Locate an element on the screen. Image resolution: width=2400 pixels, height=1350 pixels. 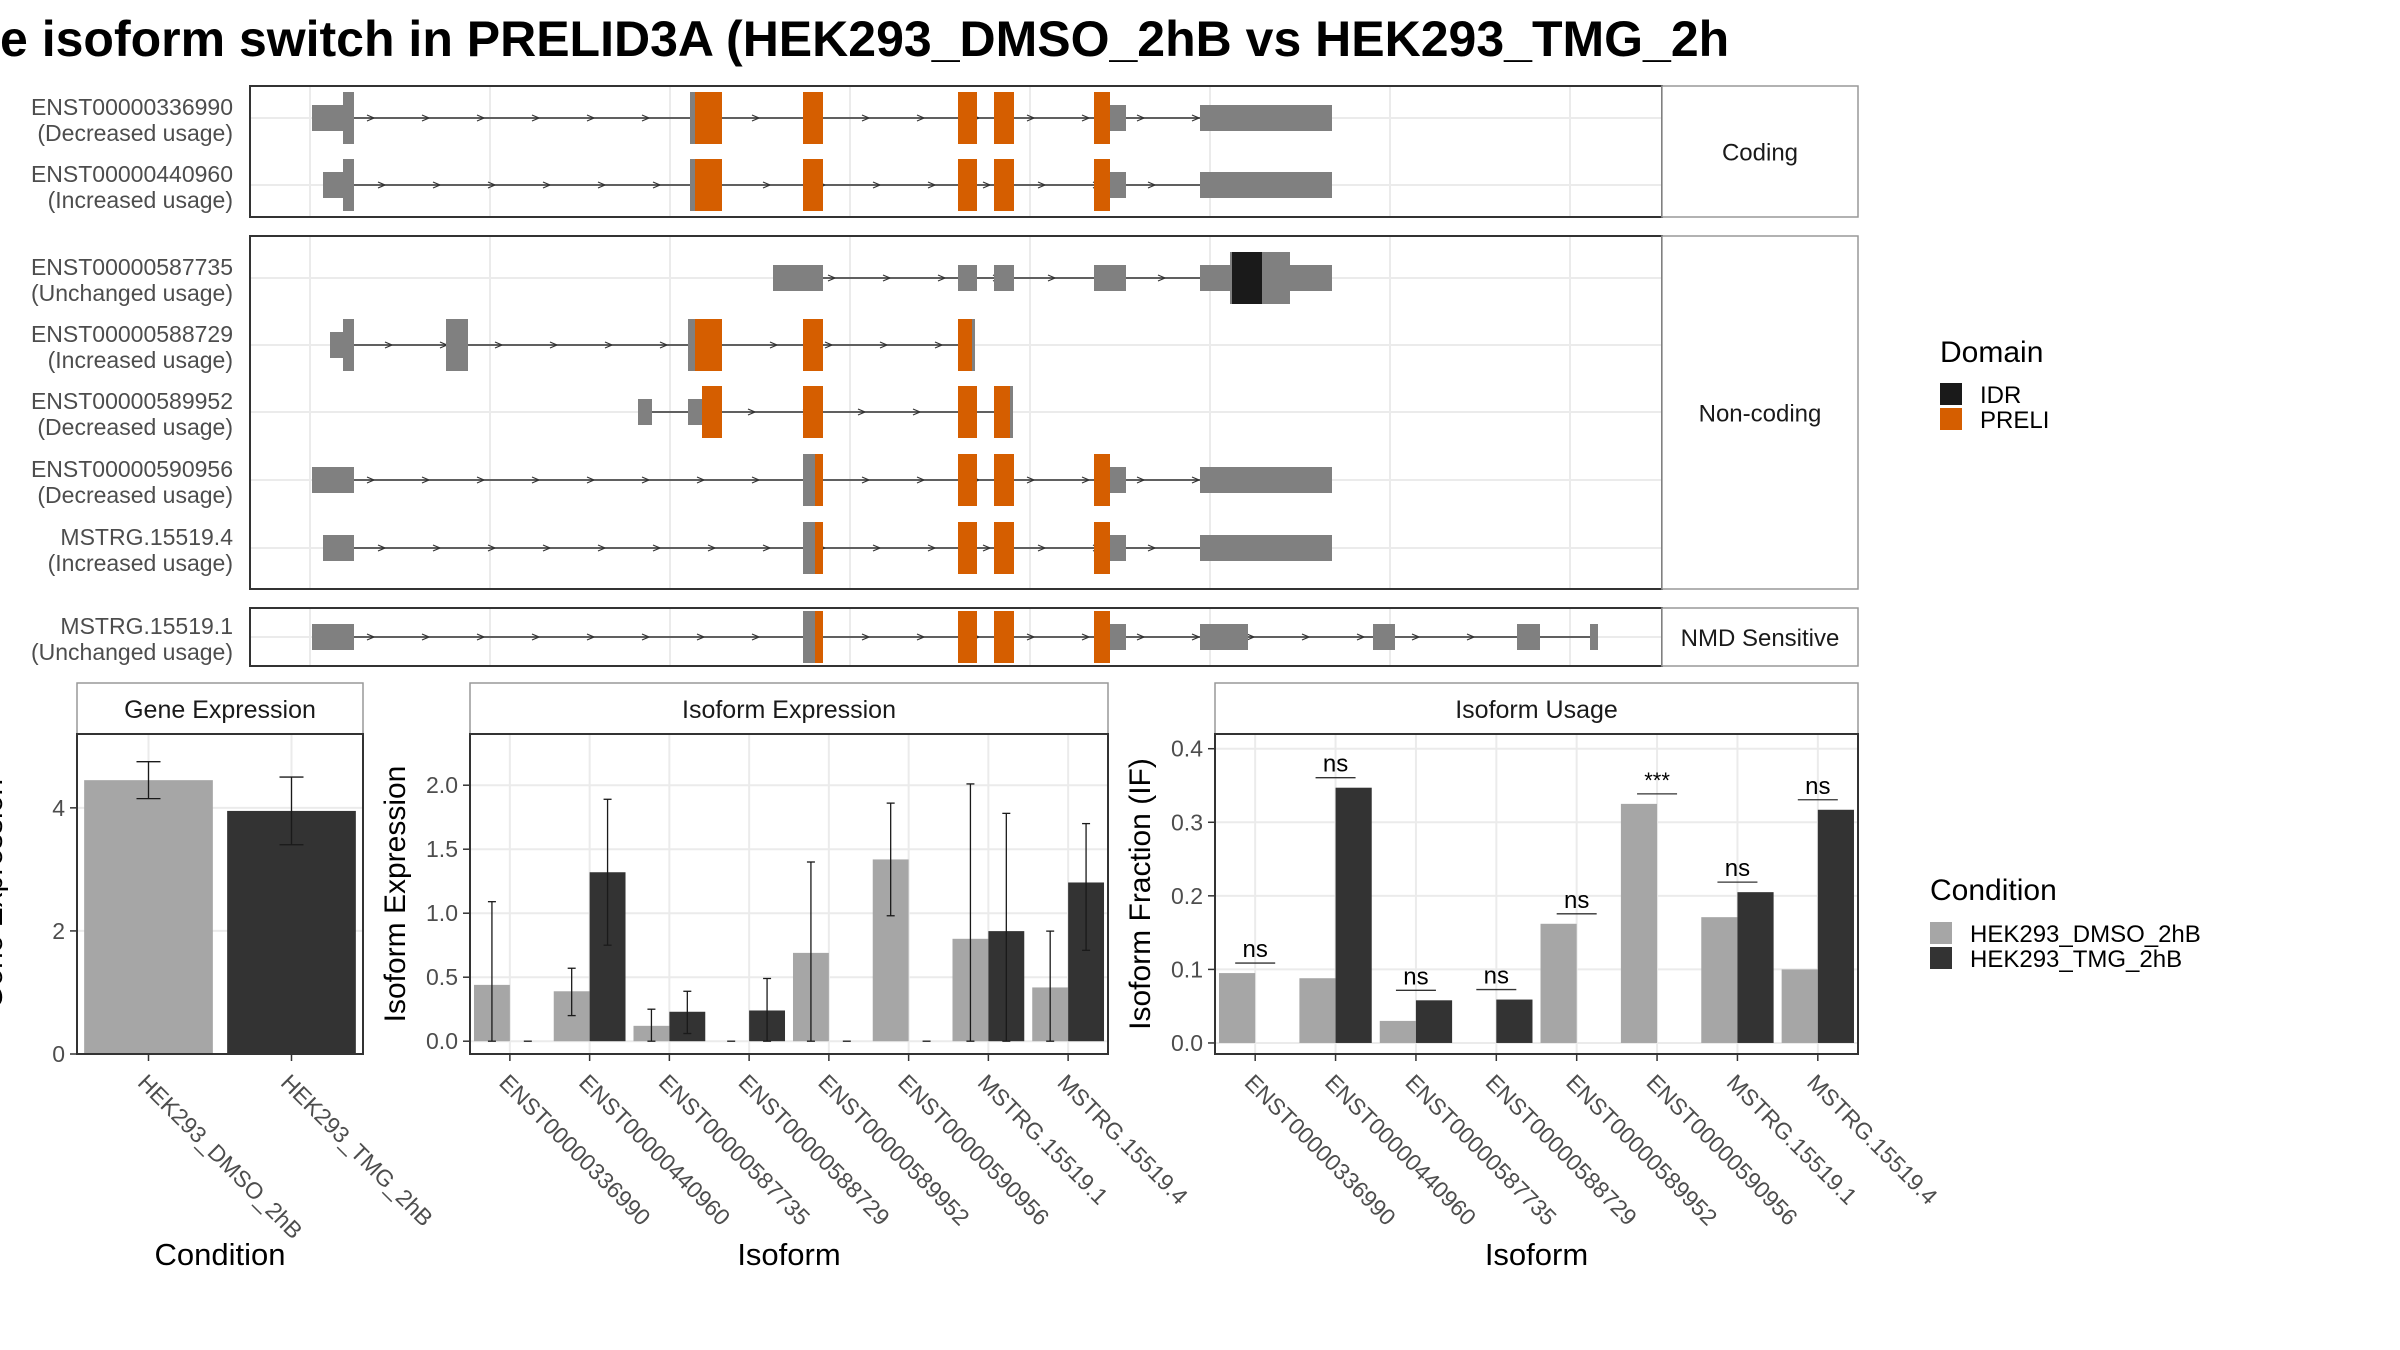
x-tick-label: ENST00000587735 is located at coordinates (1480, 1149).